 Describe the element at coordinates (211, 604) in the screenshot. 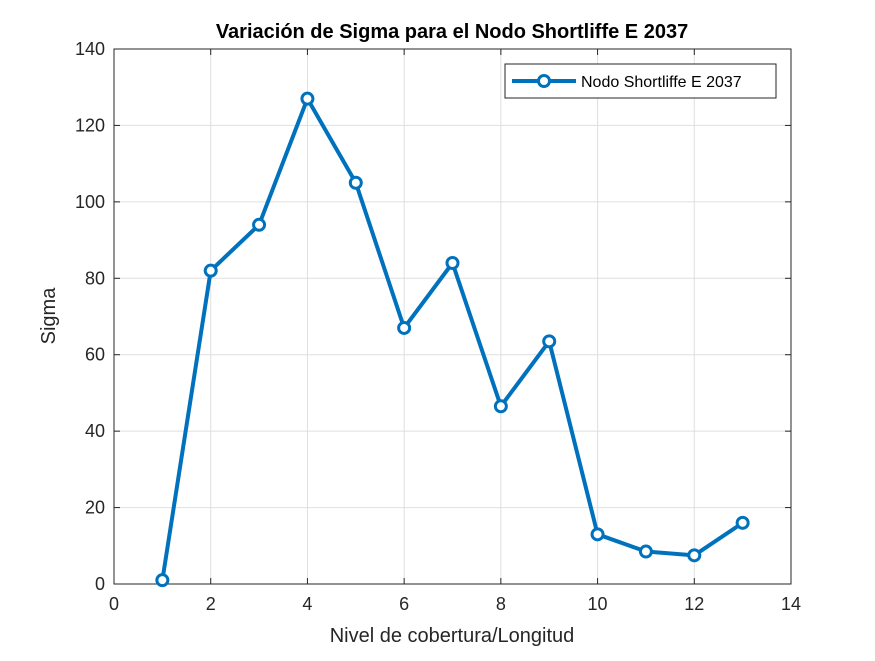

I see `x-tick-label: 2` at that location.